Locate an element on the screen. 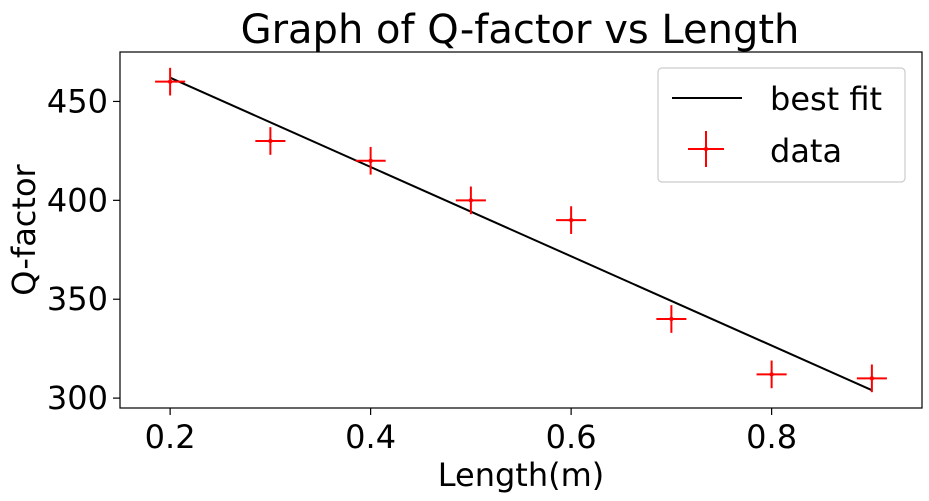 The image size is (929, 501). chart-title: Graph of Q-factor vs Length is located at coordinates (520, 30).